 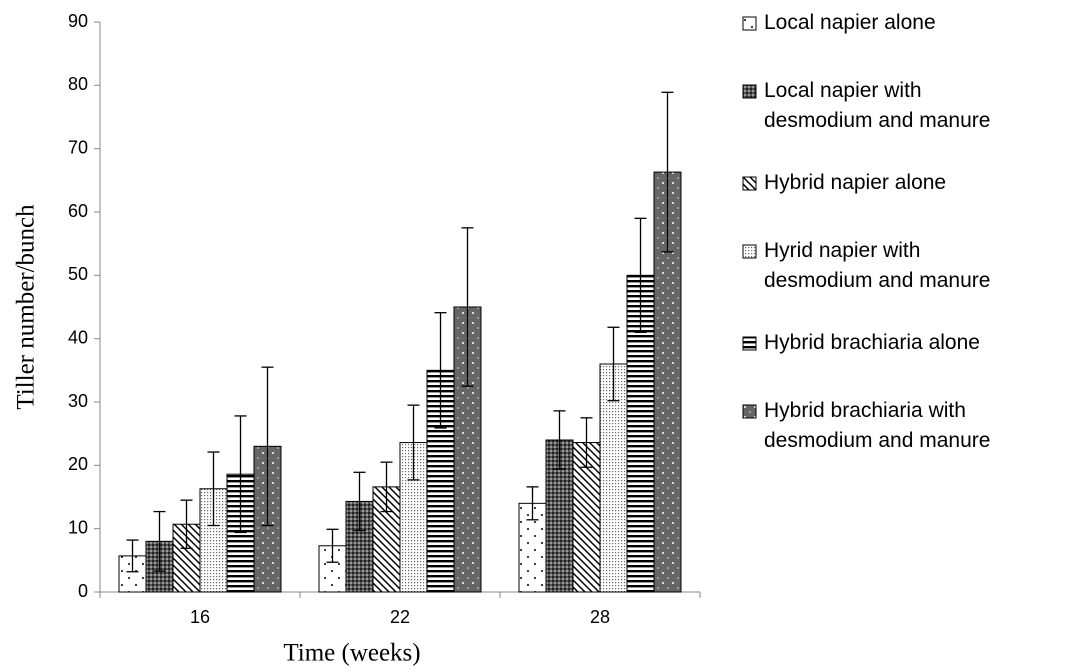 I want to click on y-tick-label: 0, so click(x=83, y=591).